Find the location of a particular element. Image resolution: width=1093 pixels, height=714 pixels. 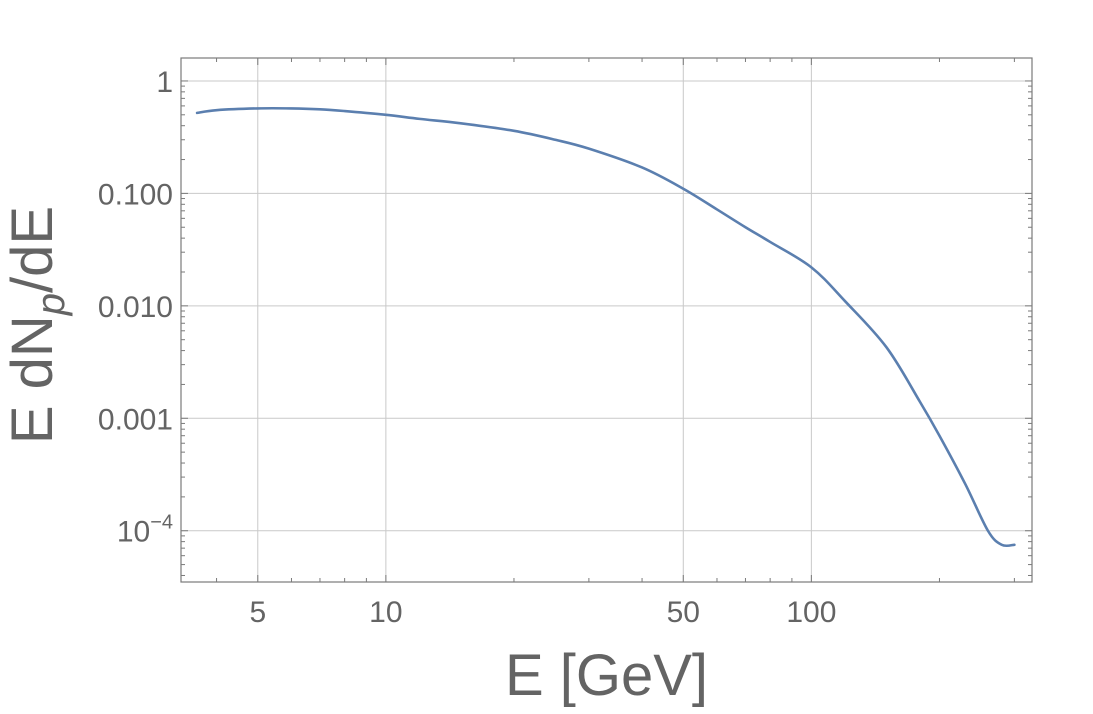

y-tick-label: 0.001 is located at coordinates (135, 419).